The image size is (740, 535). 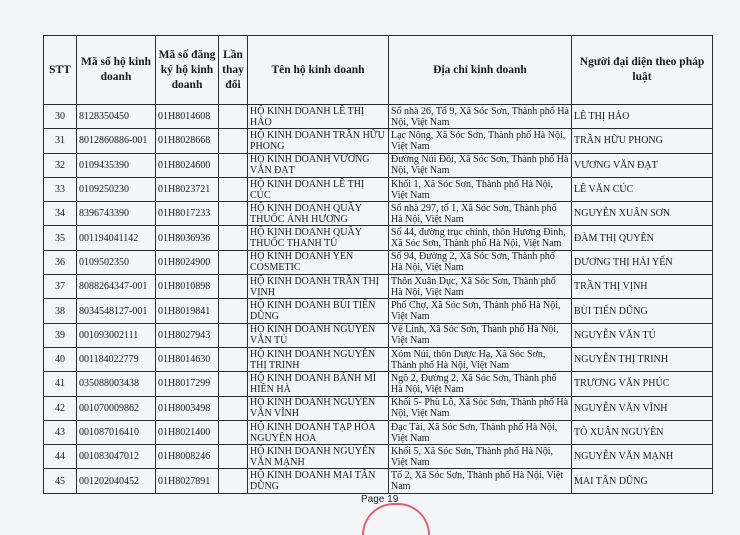 What do you see at coordinates (642, 214) in the screenshot?
I see `cell-representative: NGUYỄN XUÂN SƠN` at bounding box center [642, 214].